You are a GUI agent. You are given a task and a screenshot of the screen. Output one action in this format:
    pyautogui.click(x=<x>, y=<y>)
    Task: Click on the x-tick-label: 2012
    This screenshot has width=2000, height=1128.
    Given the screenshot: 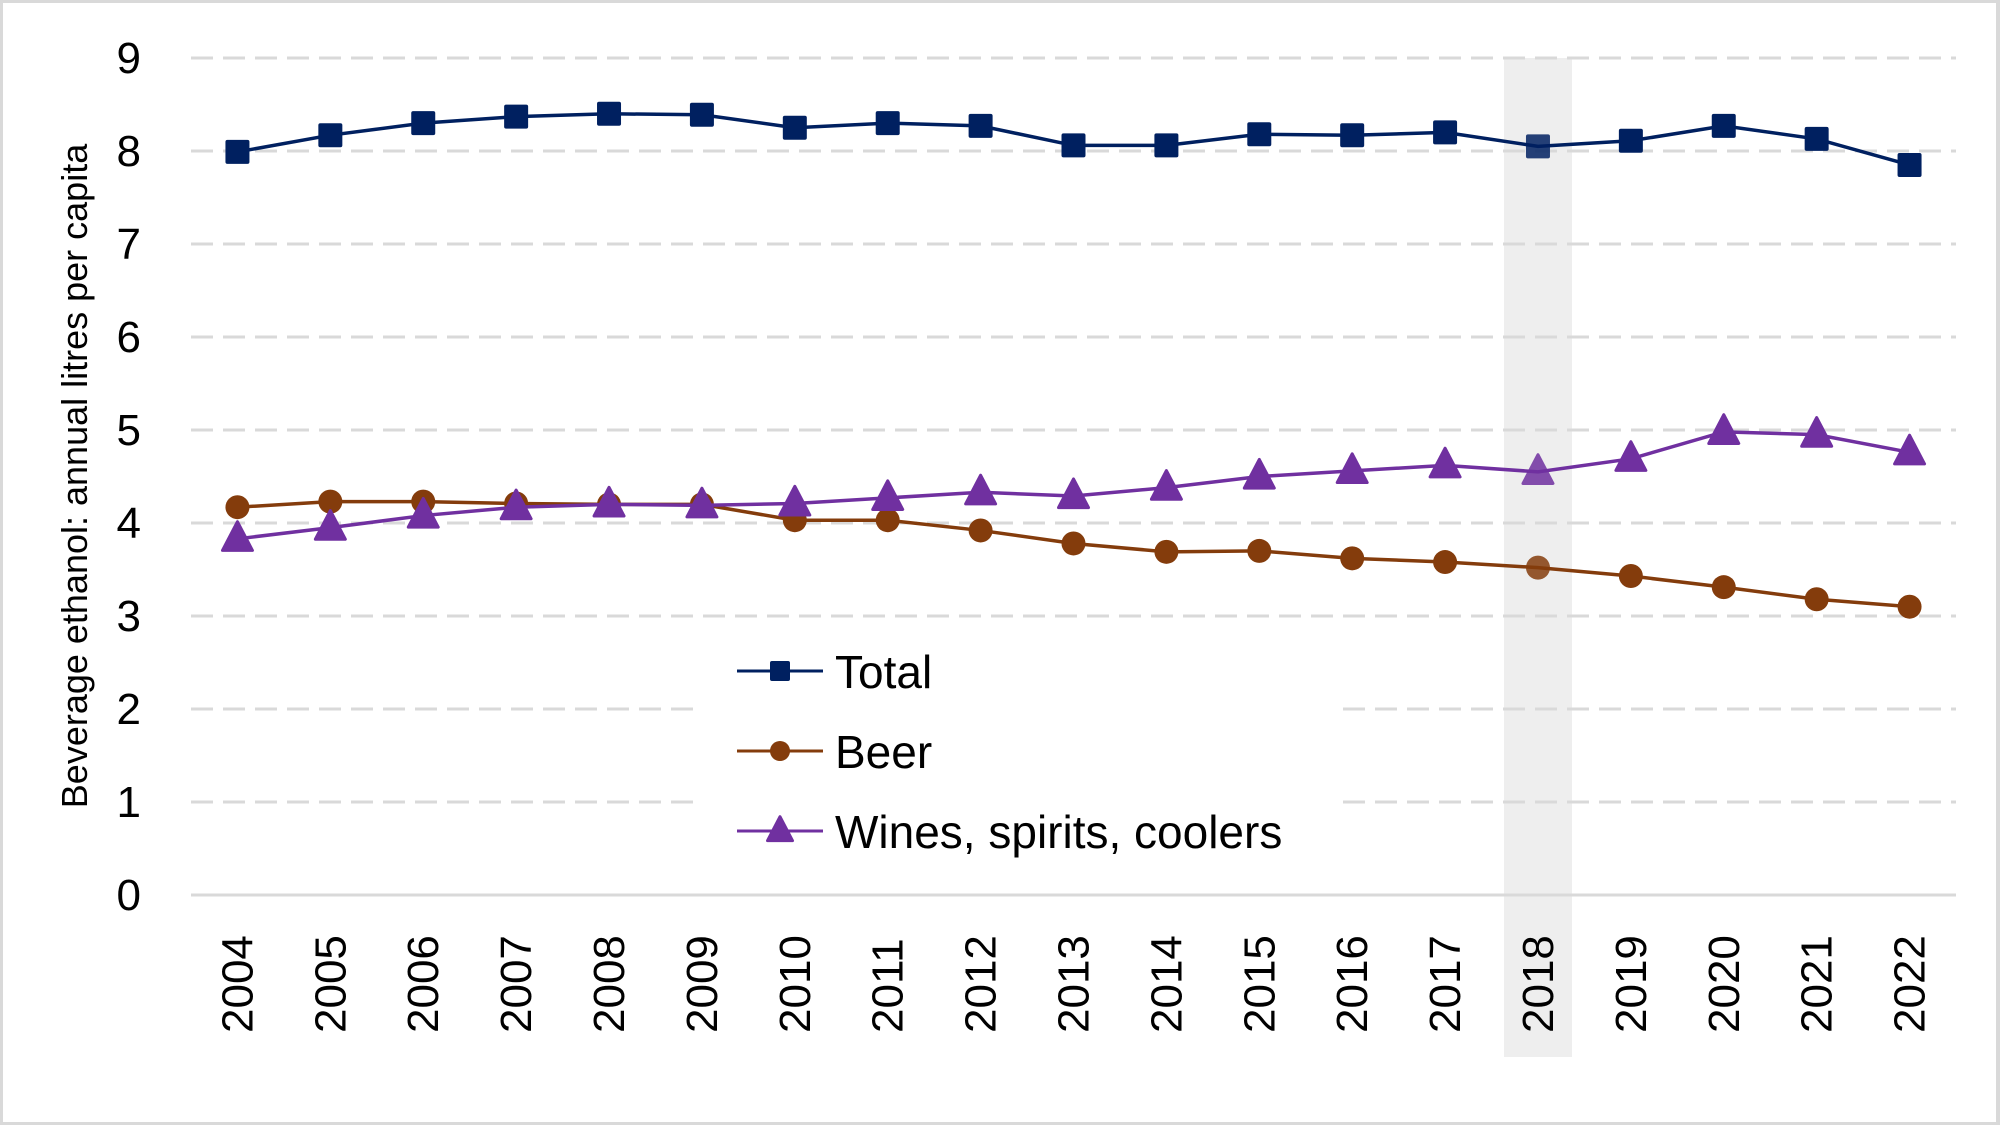 What is the action you would take?
    pyautogui.click(x=981, y=984)
    